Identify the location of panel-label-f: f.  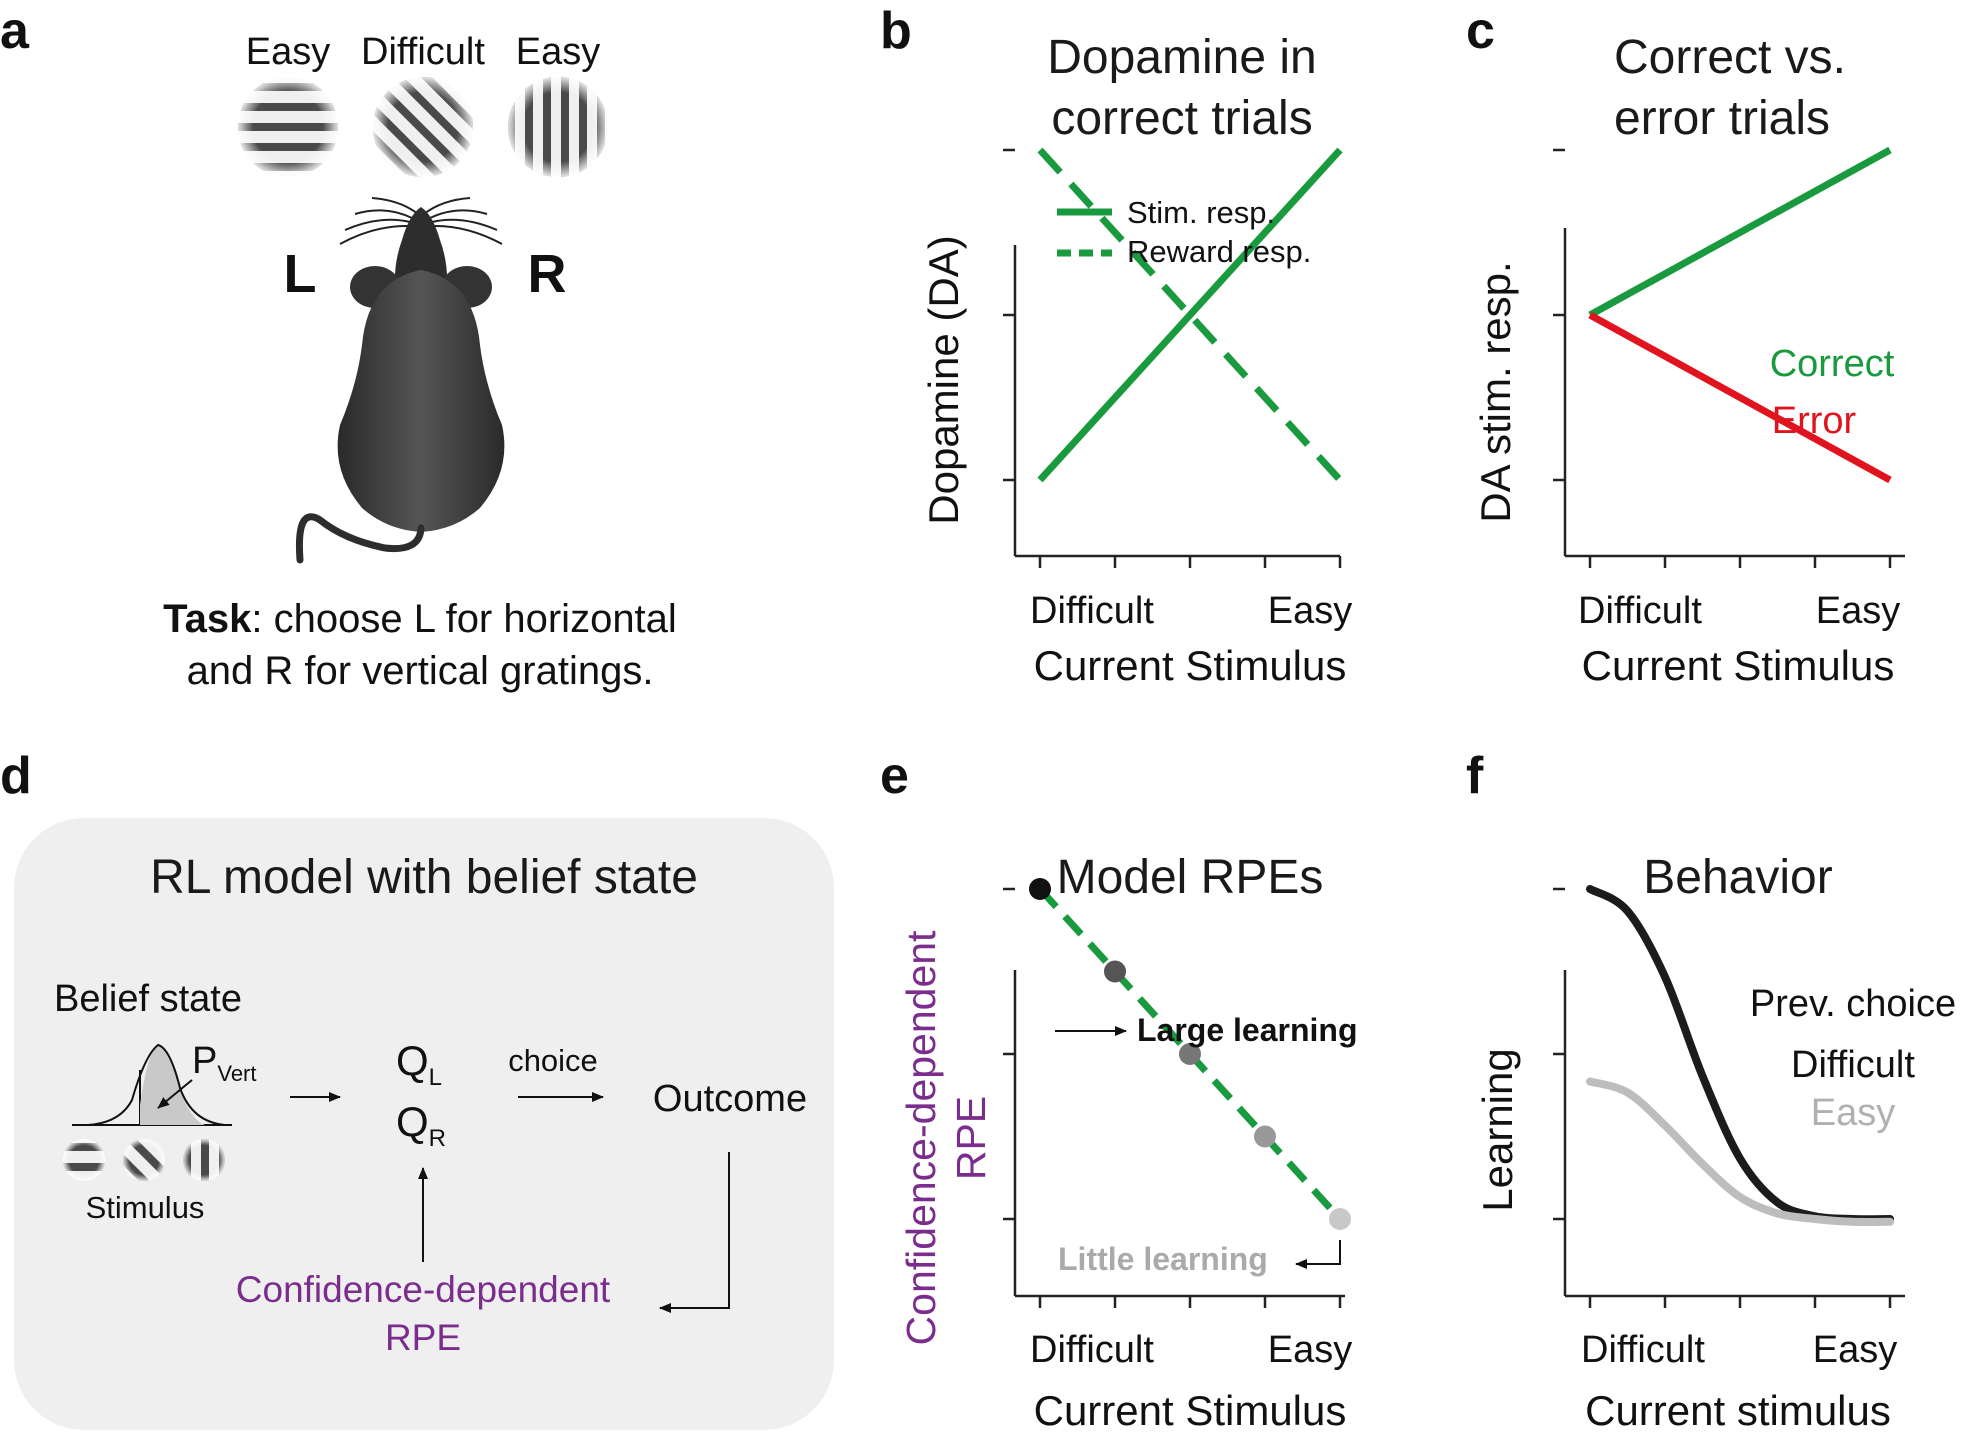
(1475, 776).